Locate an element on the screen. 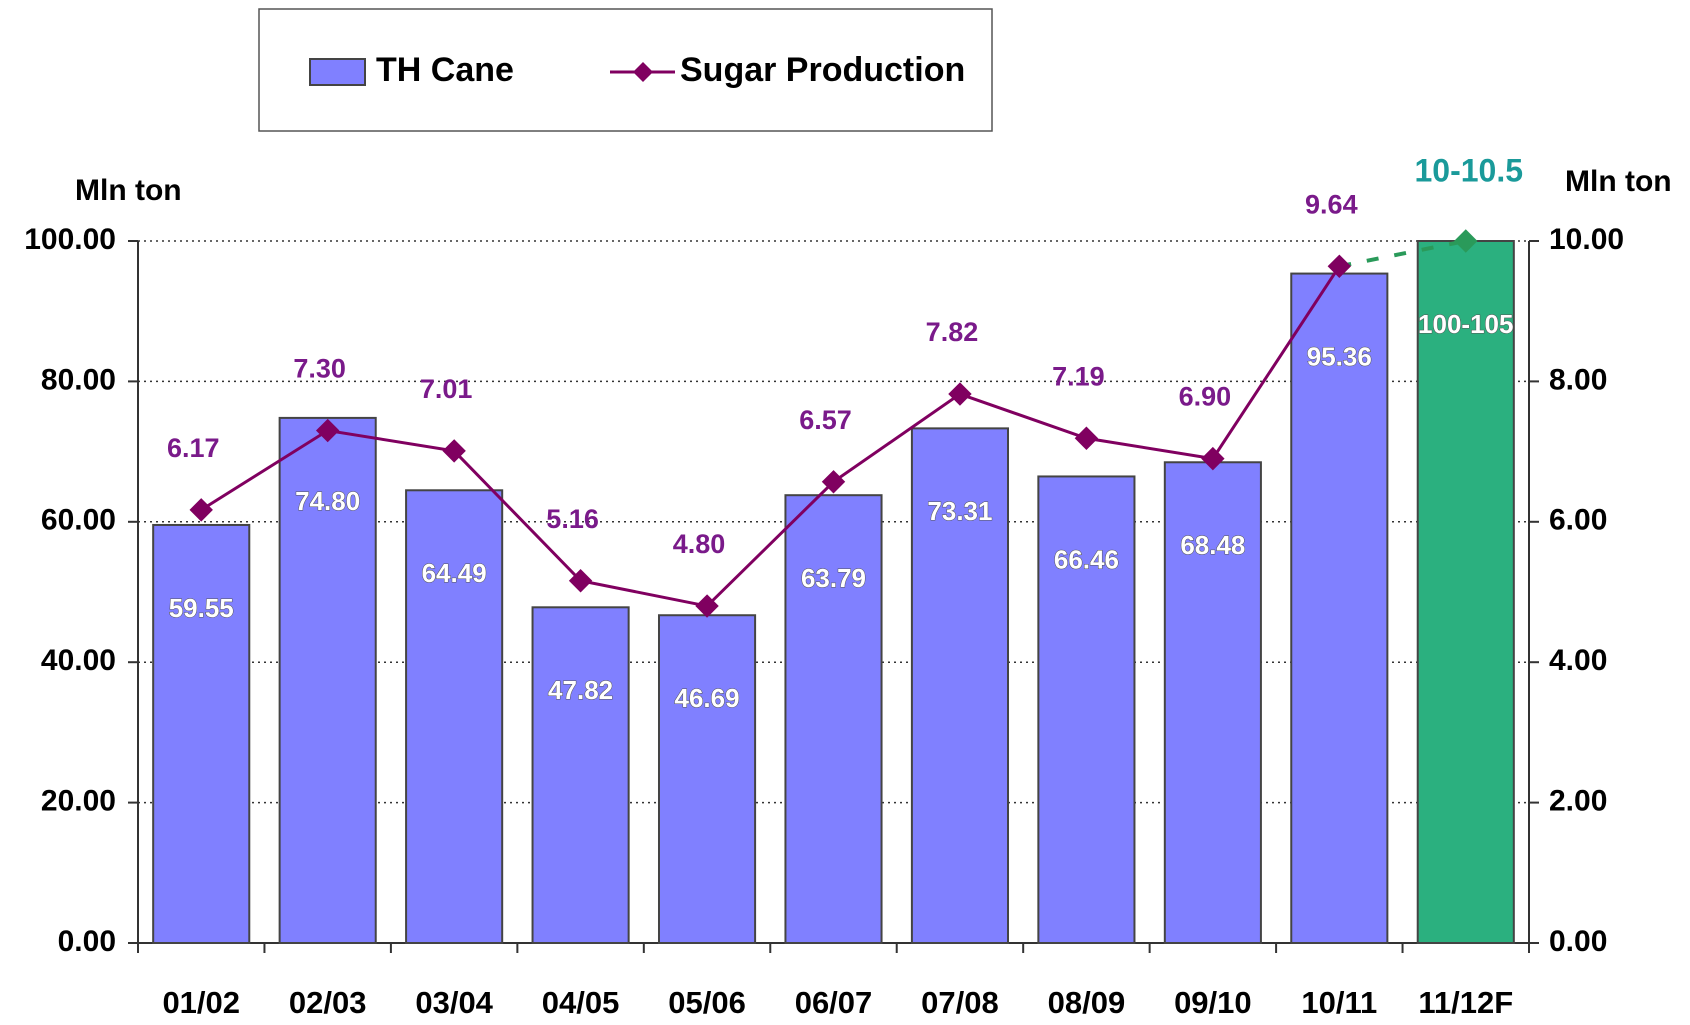 This screenshot has width=1690, height=1025. x-tick-label: 10/11 is located at coordinates (1339, 1002).